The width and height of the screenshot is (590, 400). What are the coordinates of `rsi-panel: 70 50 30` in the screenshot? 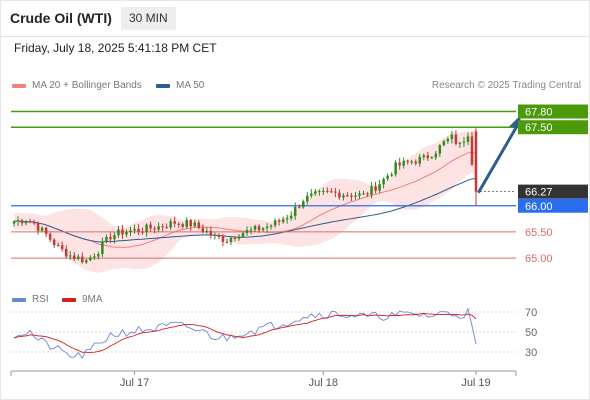 It's located at (274, 333).